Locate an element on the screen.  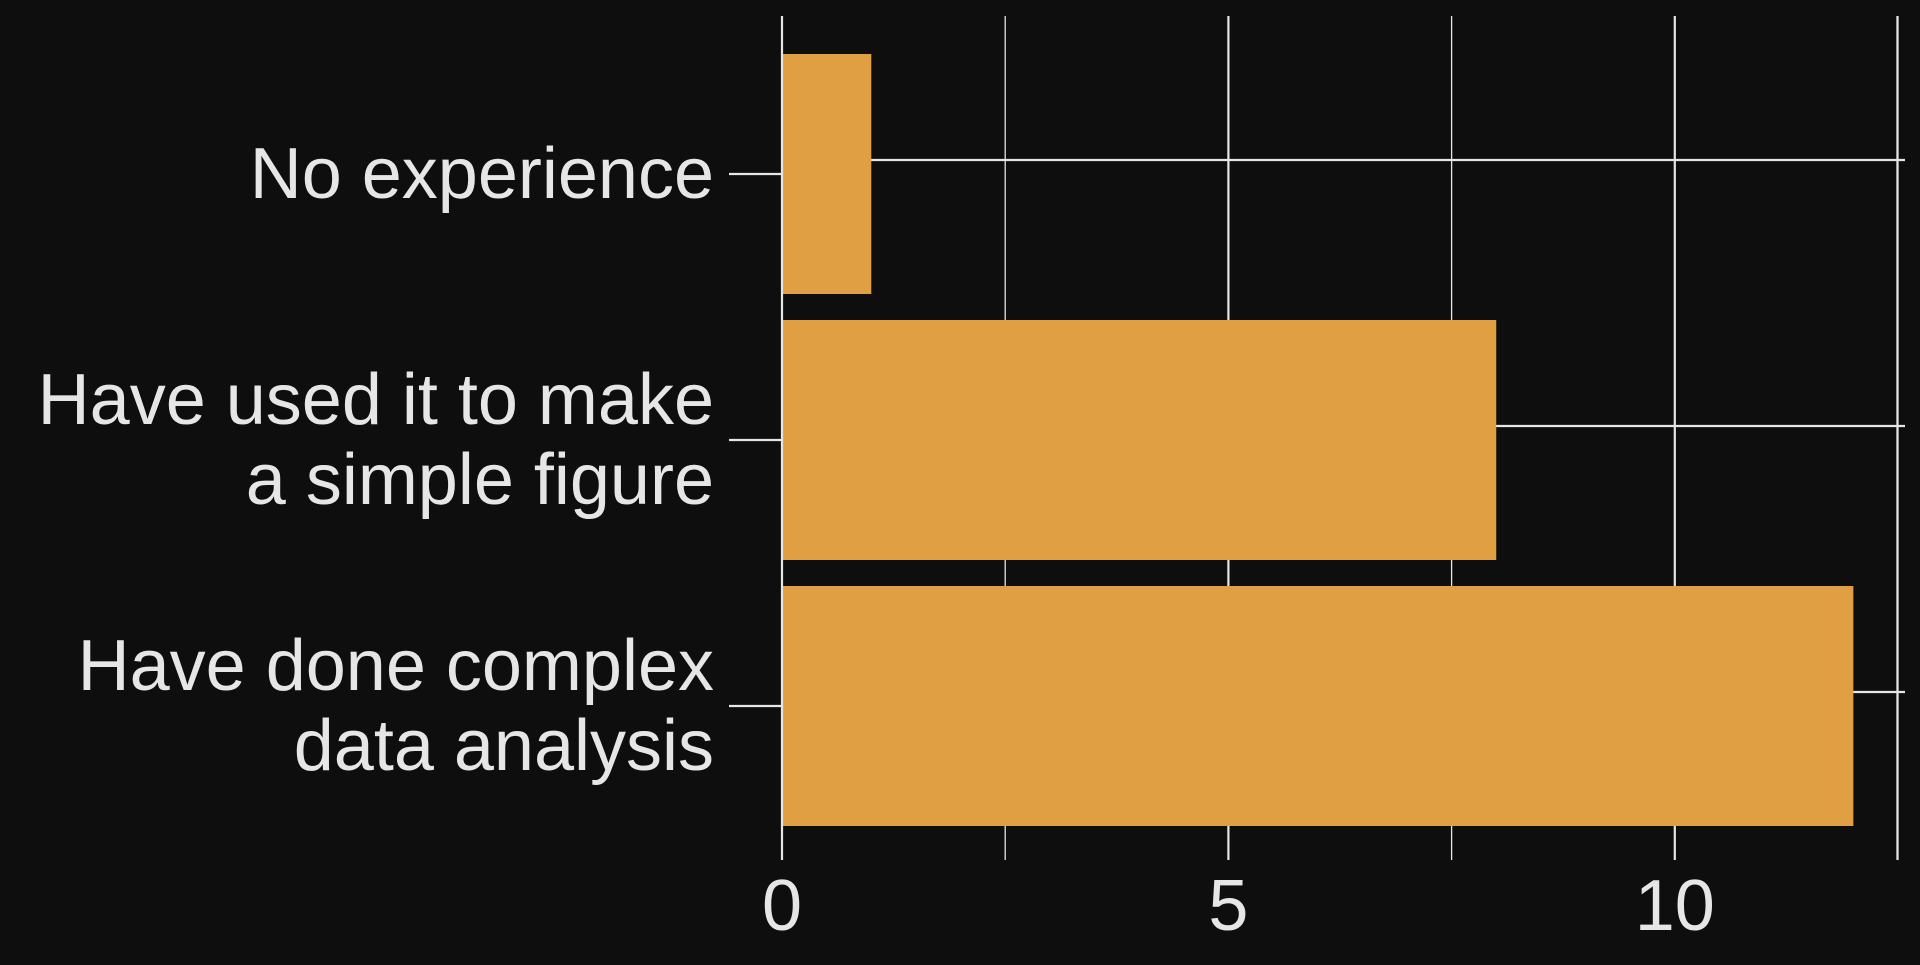
x-tick-label: 0 is located at coordinates (782, 906).